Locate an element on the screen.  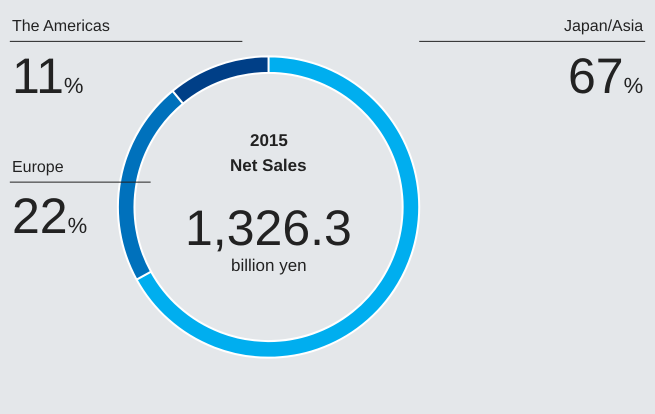
text: 1,326.3 is located at coordinates (268, 228).